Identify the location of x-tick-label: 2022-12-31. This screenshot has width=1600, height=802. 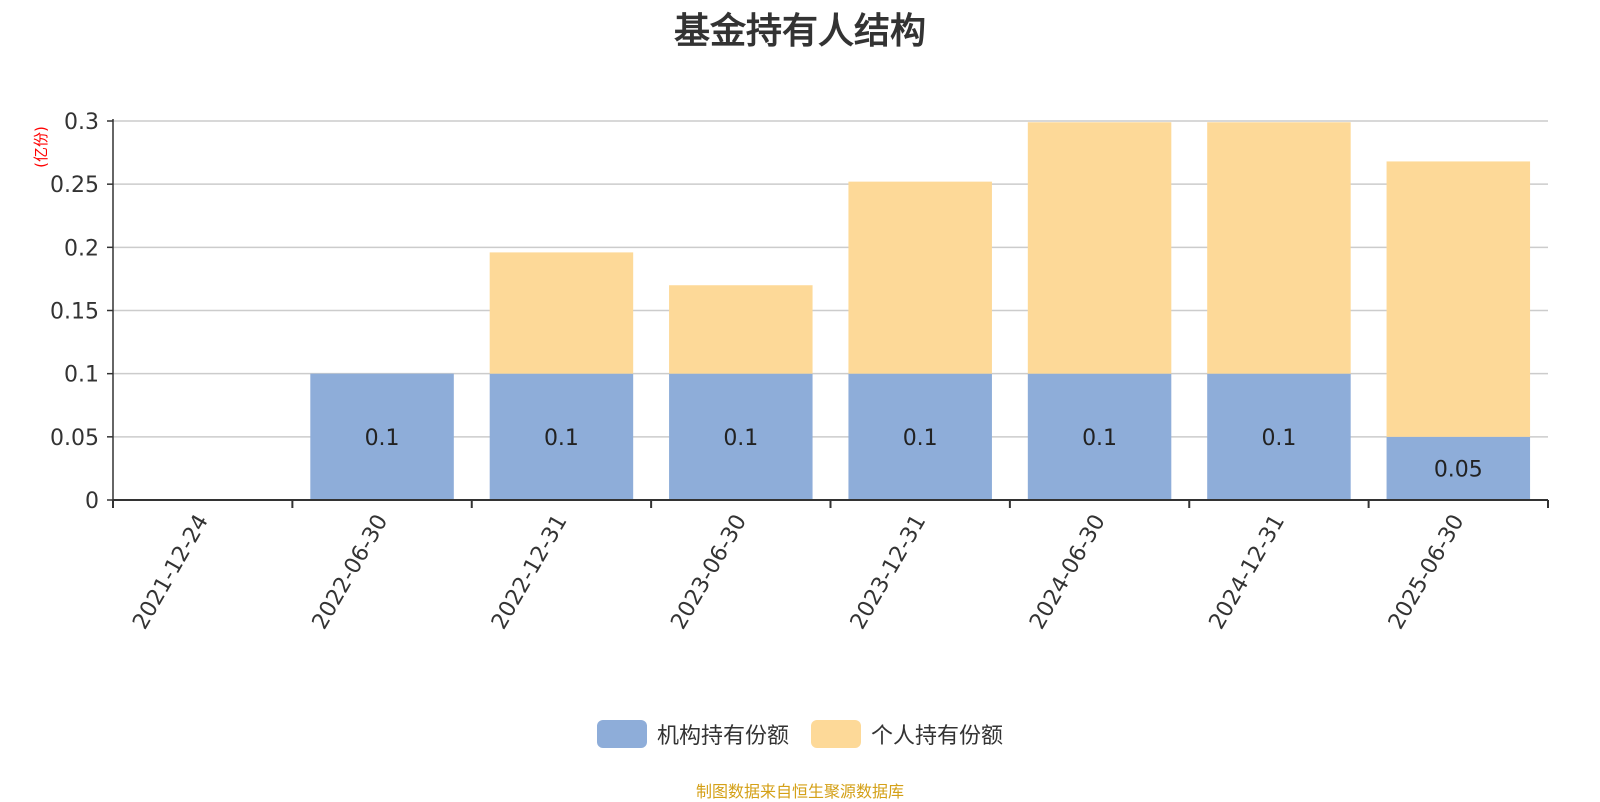
(530, 572).